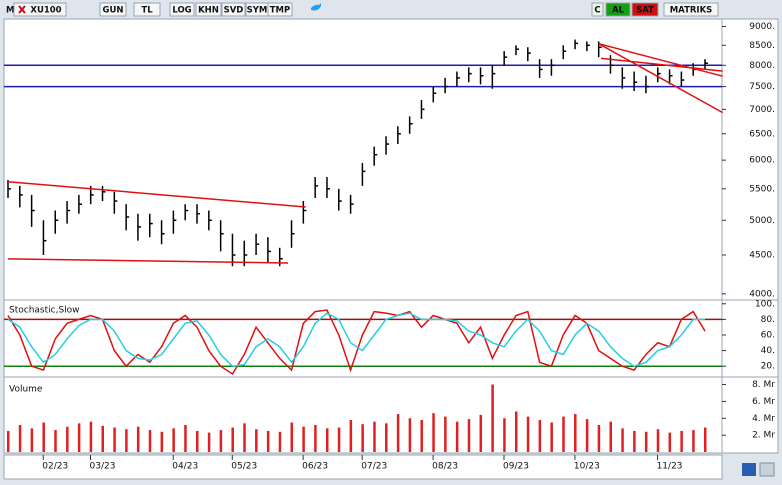 Image resolution: width=782 pixels, height=485 pixels. I want to click on y-tick-label: 8000., so click(762, 66).